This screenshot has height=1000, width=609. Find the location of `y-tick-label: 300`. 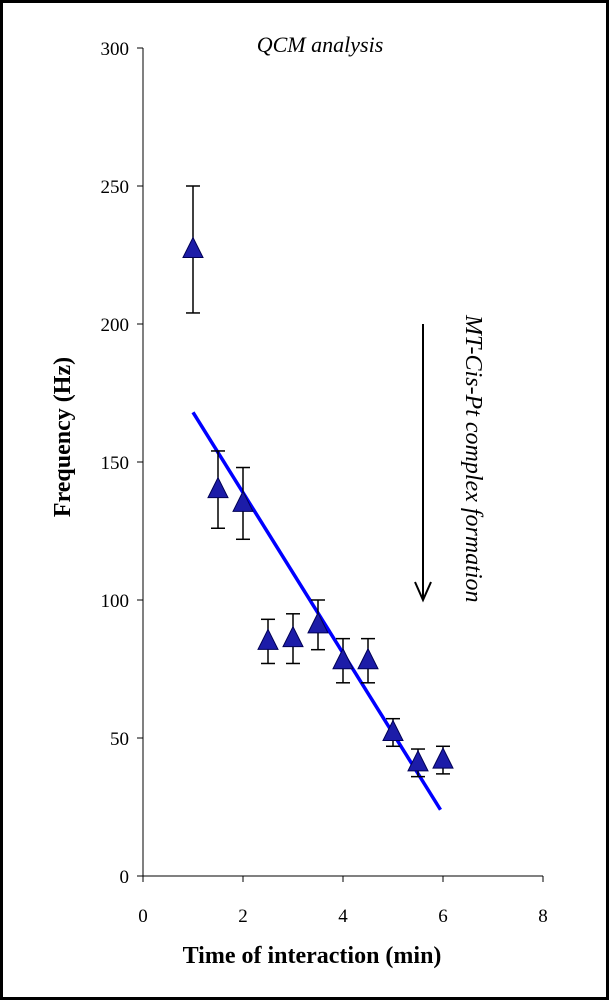

y-tick-label: 300 is located at coordinates (115, 49).